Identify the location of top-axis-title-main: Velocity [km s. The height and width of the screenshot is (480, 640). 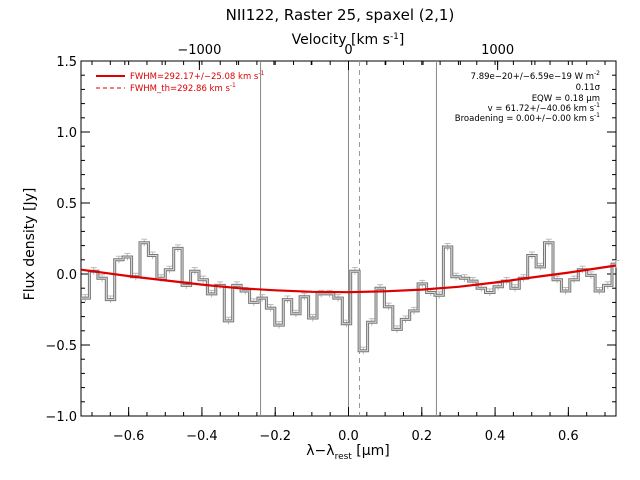
(341, 40).